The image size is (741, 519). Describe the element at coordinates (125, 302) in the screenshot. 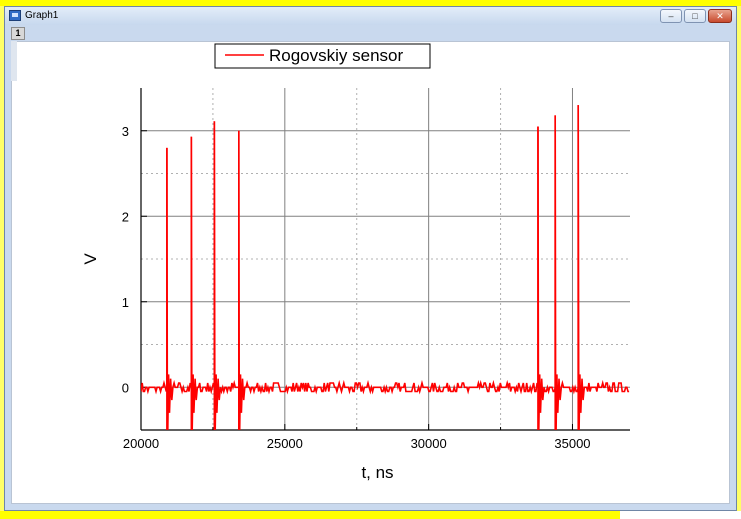

I see `y-tick-label: 1` at that location.